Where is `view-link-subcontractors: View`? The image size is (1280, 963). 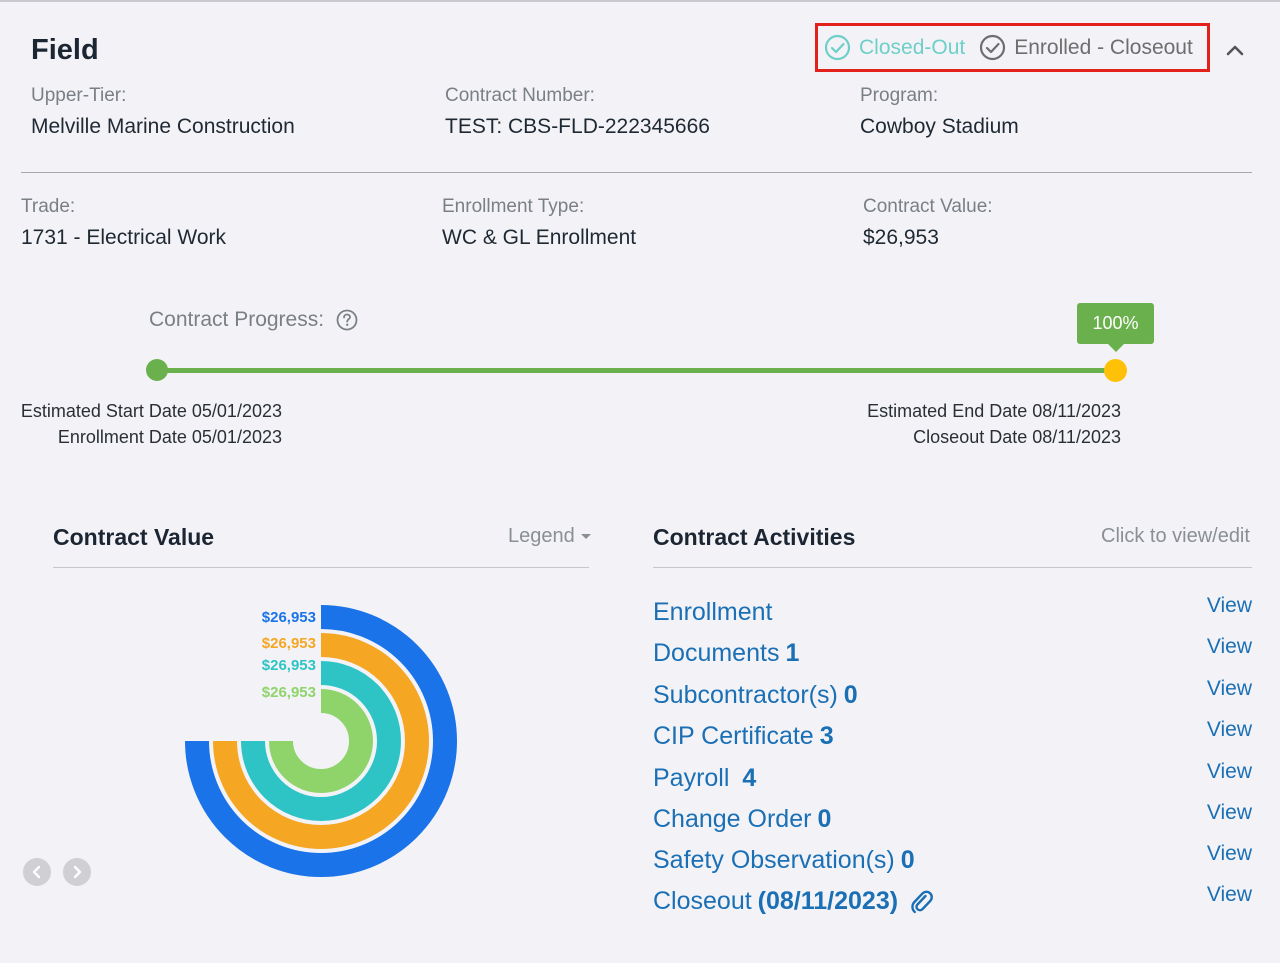 view-link-subcontractors: View is located at coordinates (1229, 688).